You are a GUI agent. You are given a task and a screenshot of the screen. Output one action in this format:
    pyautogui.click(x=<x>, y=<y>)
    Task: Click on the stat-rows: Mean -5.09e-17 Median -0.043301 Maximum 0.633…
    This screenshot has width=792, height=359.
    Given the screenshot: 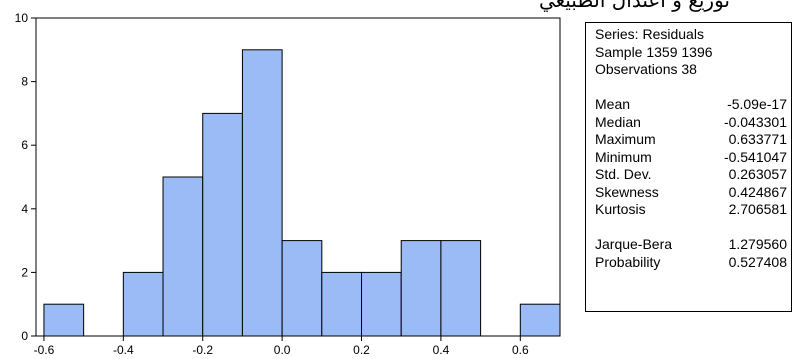 What is the action you would take?
    pyautogui.click(x=693, y=157)
    